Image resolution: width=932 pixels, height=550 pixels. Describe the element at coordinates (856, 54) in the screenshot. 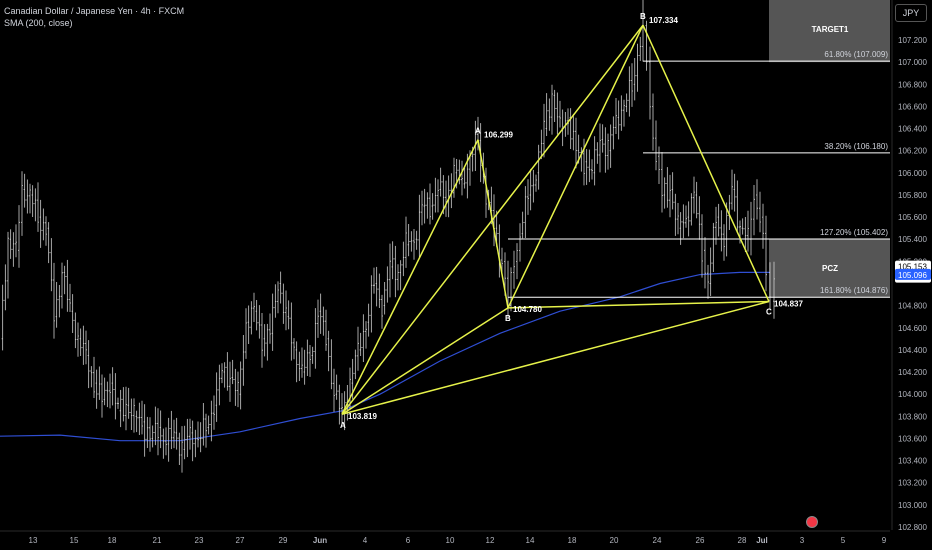

I see `level-label: 61.80% (107.009)` at that location.